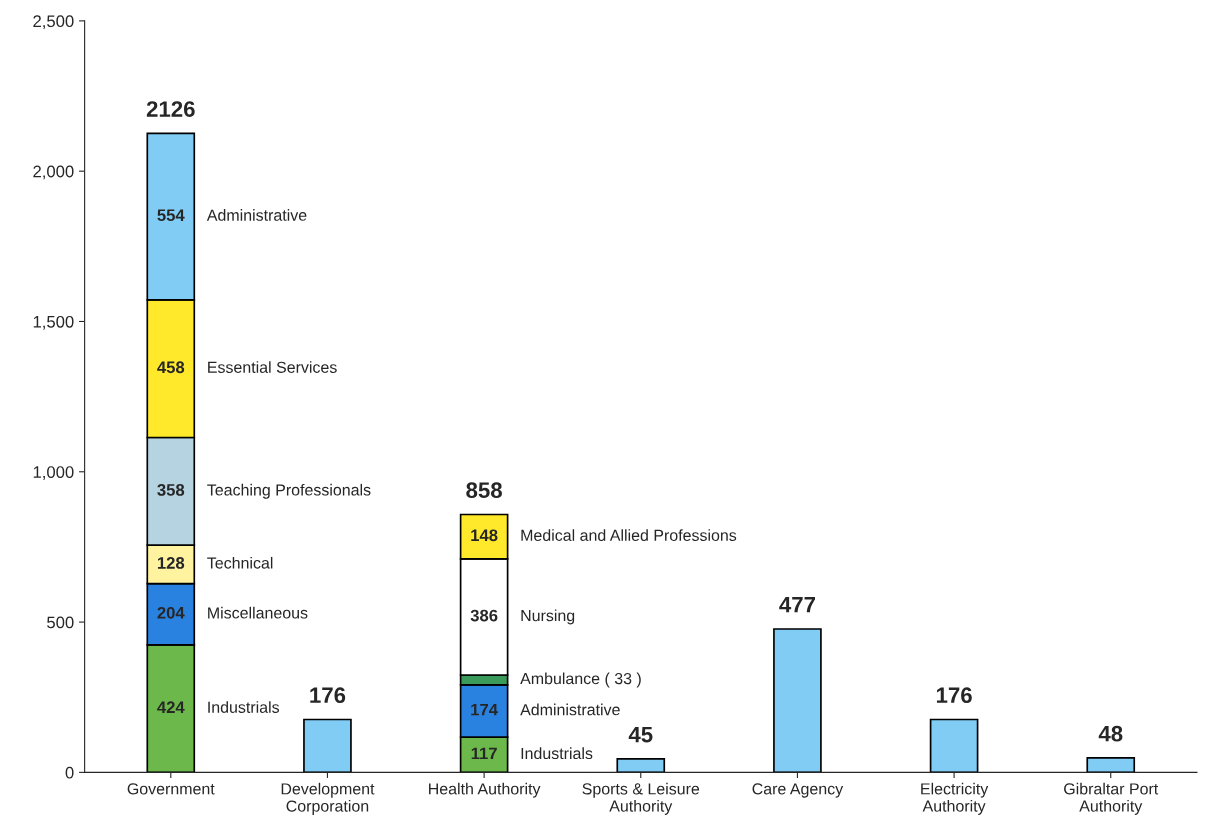 The height and width of the screenshot is (835, 1209). Describe the element at coordinates (53, 22) in the screenshot. I see `y-tick-label: 2,500` at that location.